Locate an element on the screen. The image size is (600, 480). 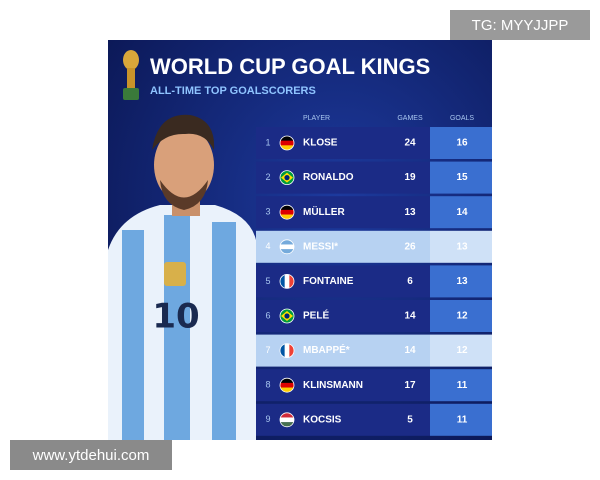
games: 5 is located at coordinates (410, 419).